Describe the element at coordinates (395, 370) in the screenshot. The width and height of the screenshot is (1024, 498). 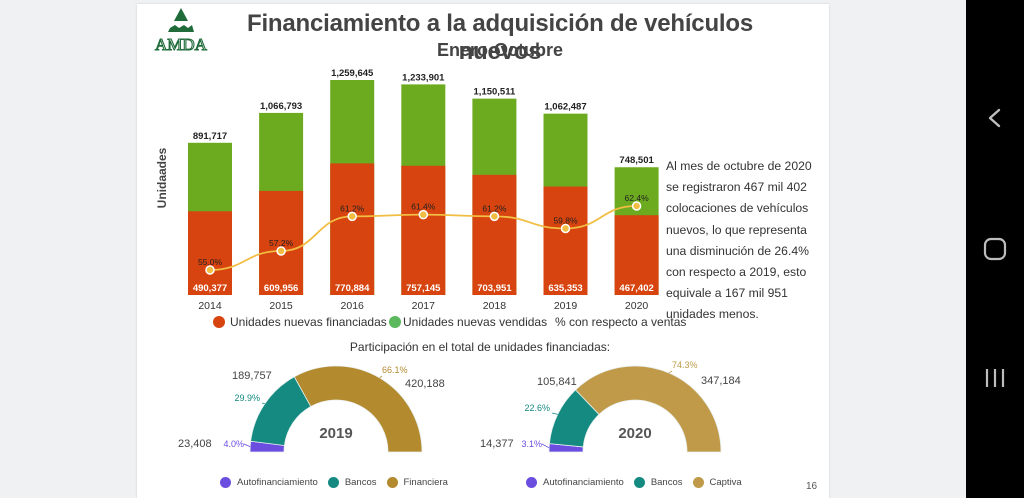
I see `slice-pct-label: 66.1%` at that location.